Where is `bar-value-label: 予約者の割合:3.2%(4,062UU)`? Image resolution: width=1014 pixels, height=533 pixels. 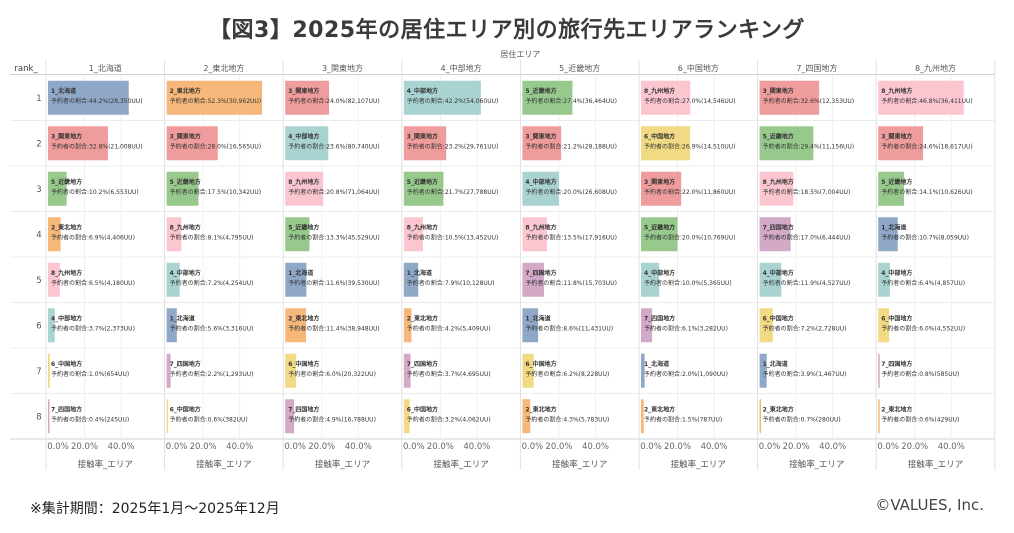 bar-value-label: 予約者の割合:3.2%(4,062UU) is located at coordinates (449, 419).